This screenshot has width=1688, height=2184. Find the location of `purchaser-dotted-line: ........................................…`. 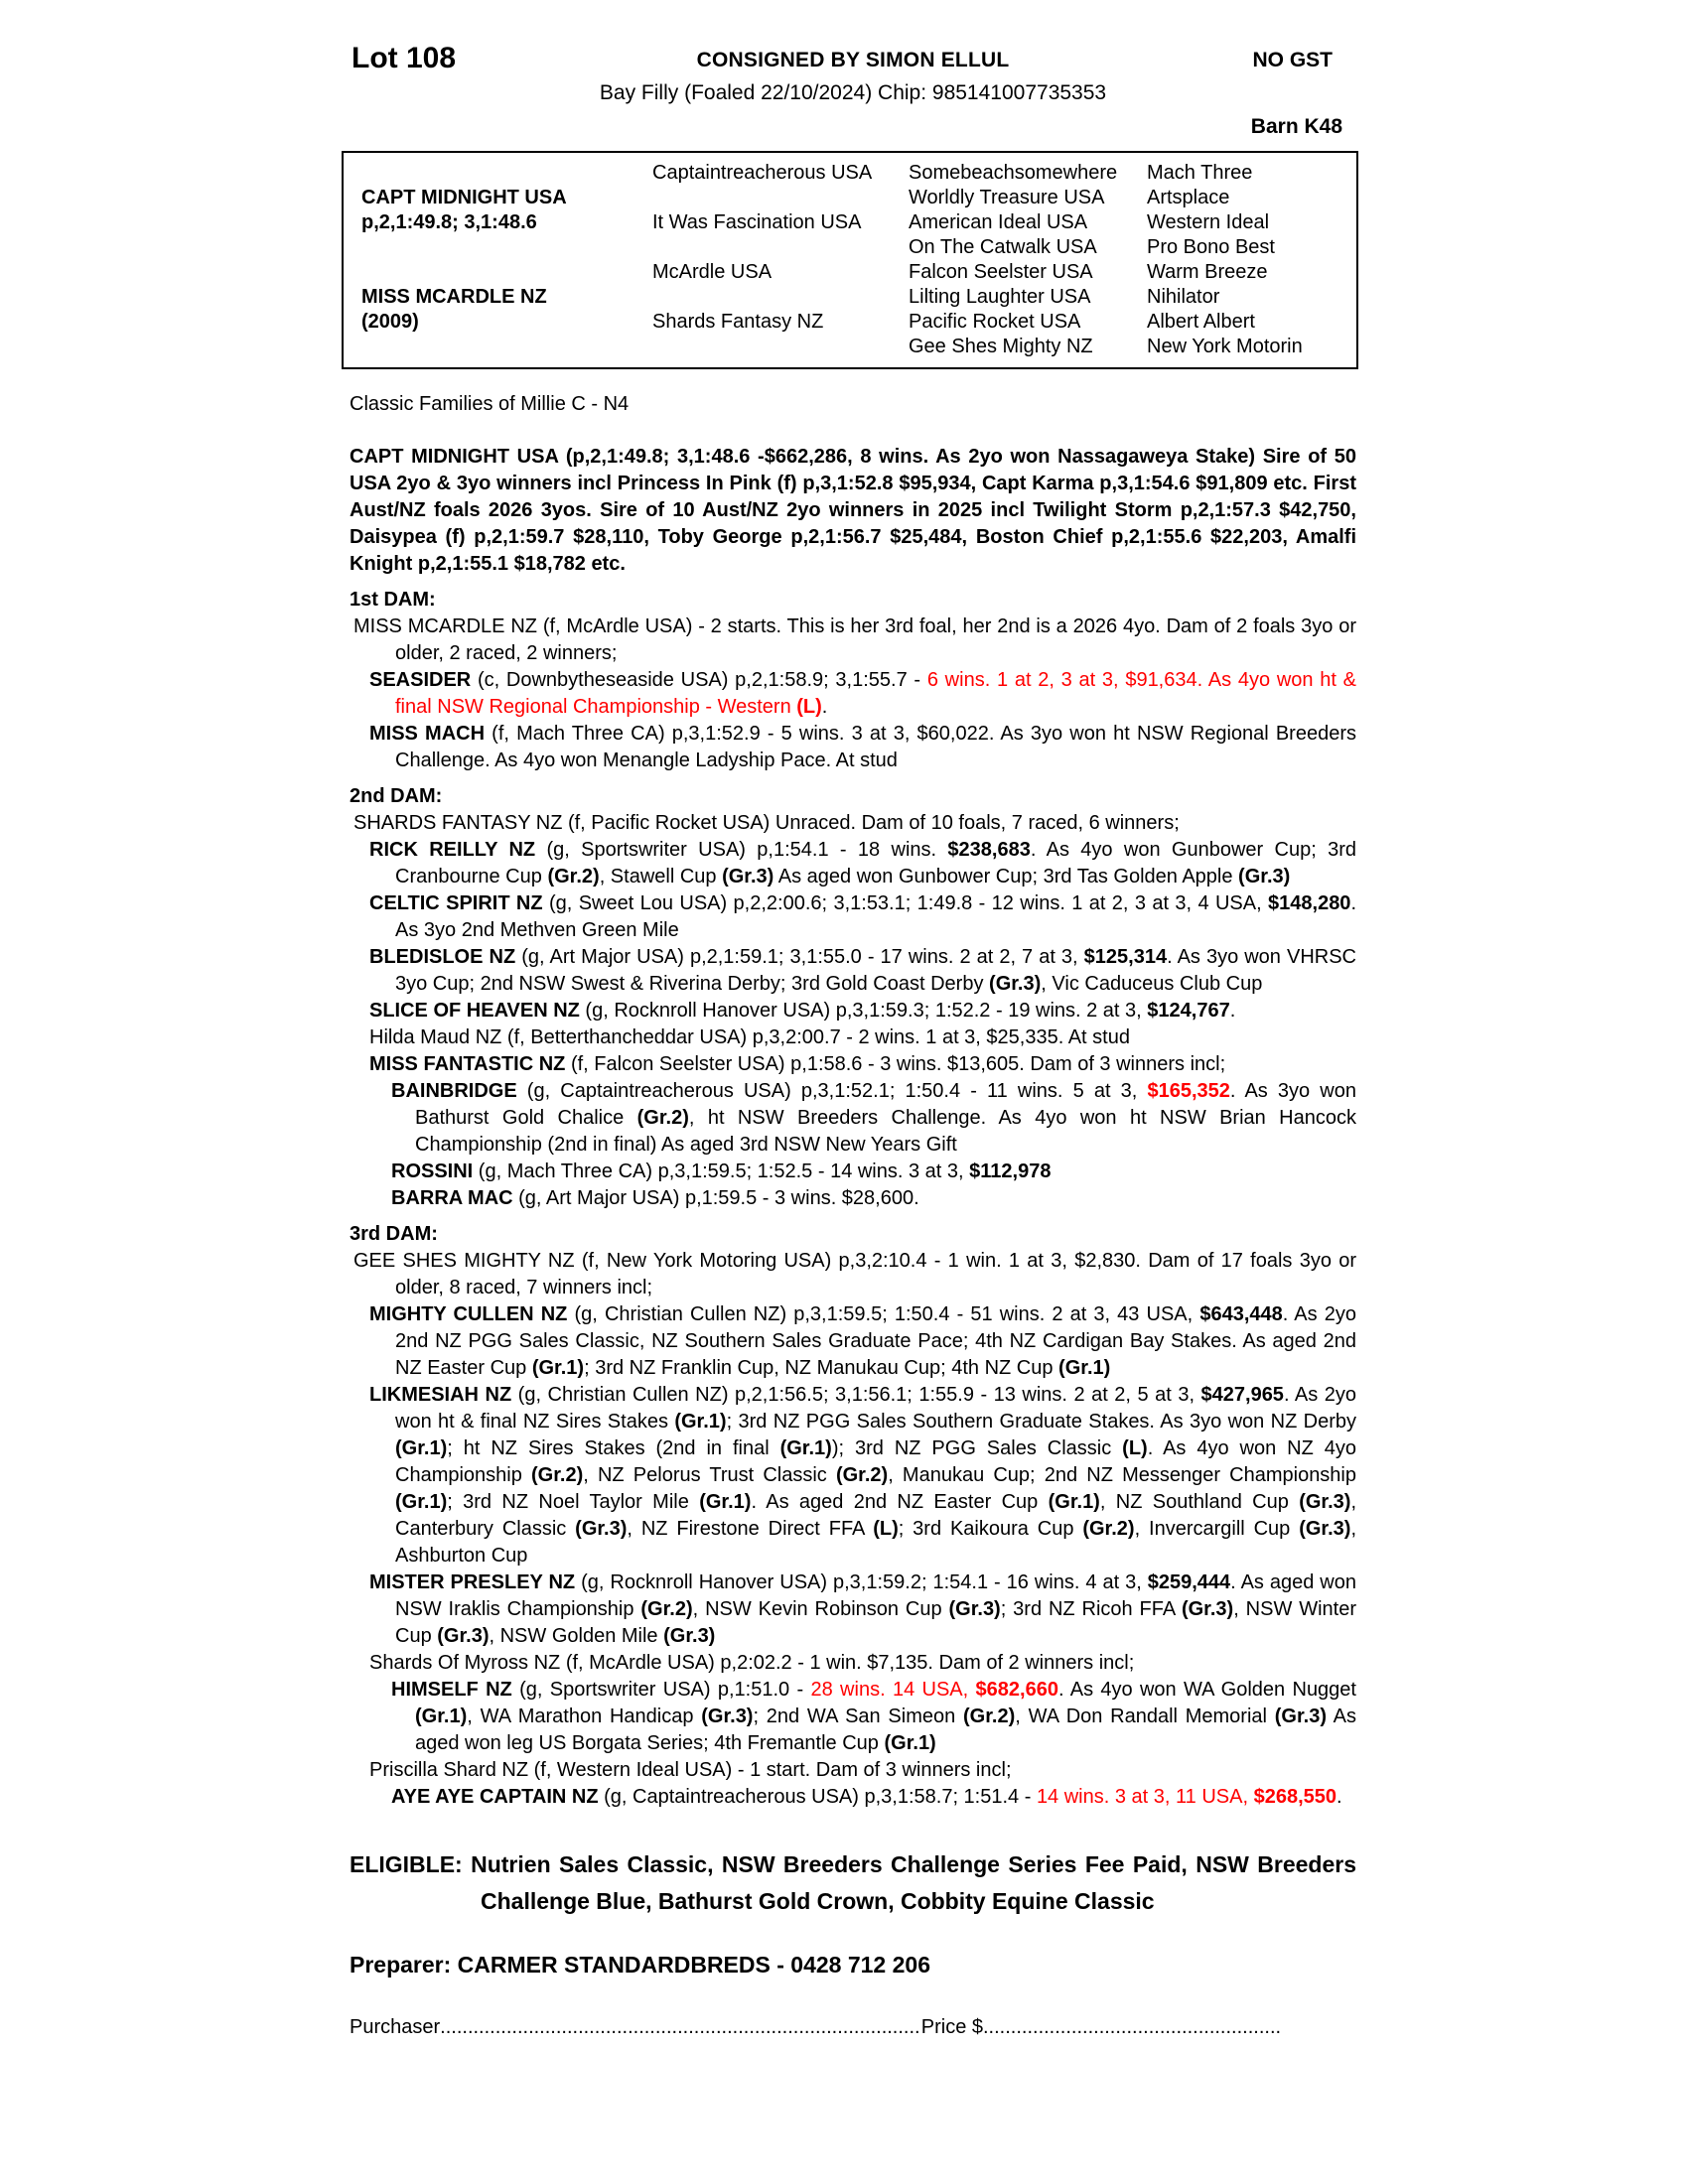

purchaser-dotted-line: ........................................… is located at coordinates (680, 2027).